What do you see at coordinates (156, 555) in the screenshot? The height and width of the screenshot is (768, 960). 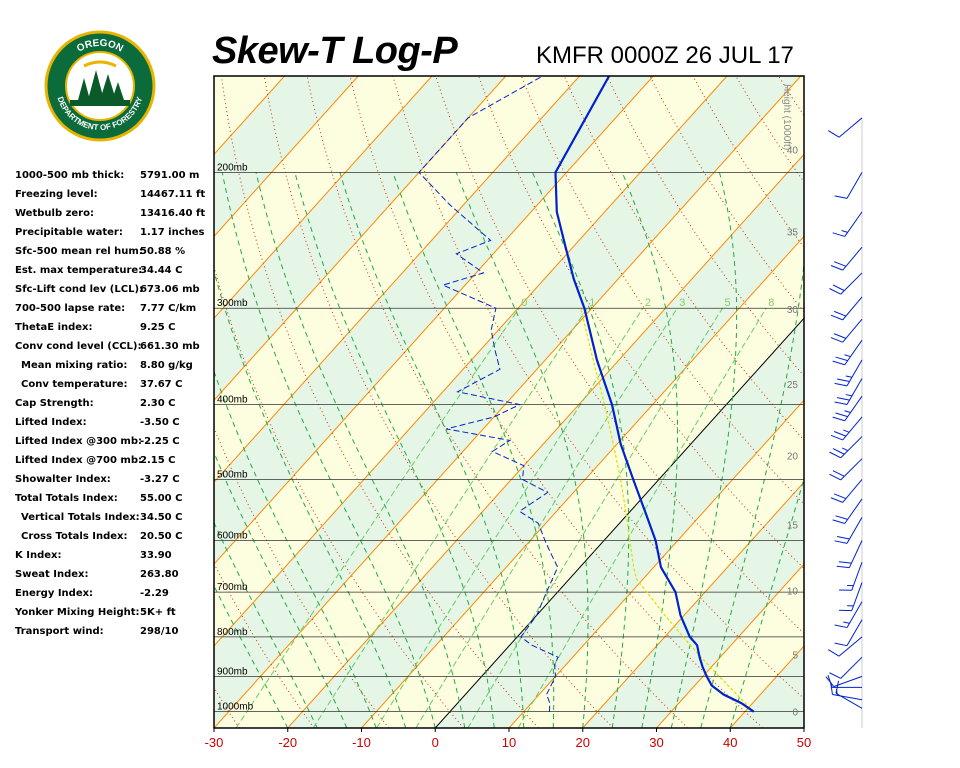 I see `index-value: 33.90` at bounding box center [156, 555].